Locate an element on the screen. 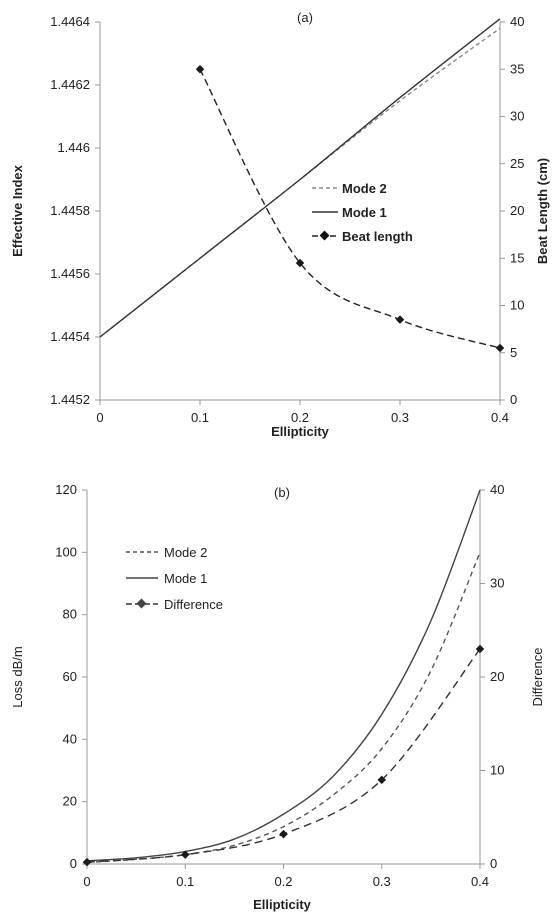 The width and height of the screenshot is (559, 917). chart-a-y2-tick-label: 25 is located at coordinates (517, 163).